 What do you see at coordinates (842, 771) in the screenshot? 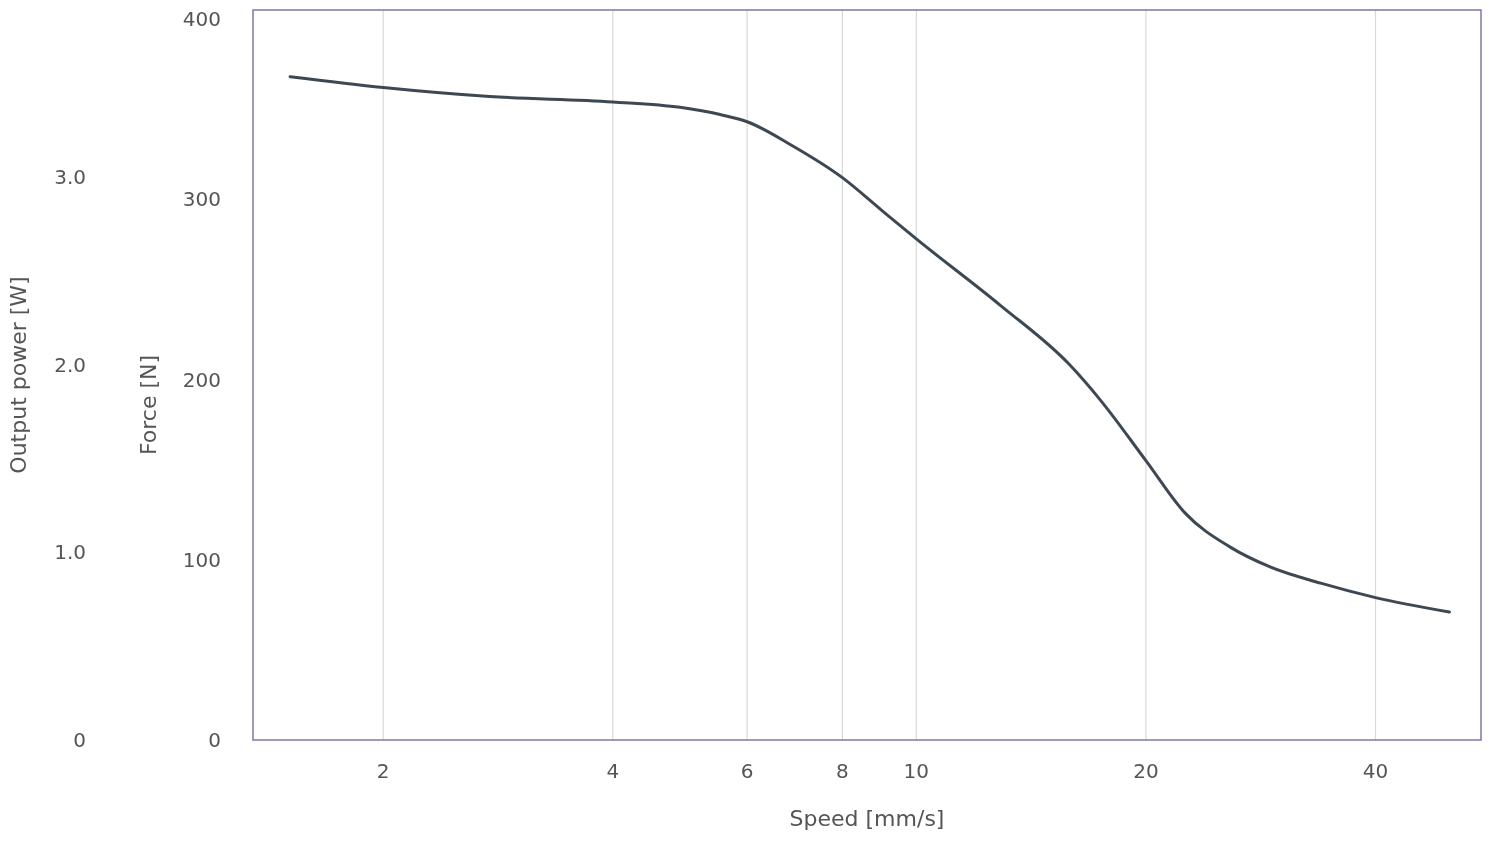
I see `x-tick-label: 8` at bounding box center [842, 771].